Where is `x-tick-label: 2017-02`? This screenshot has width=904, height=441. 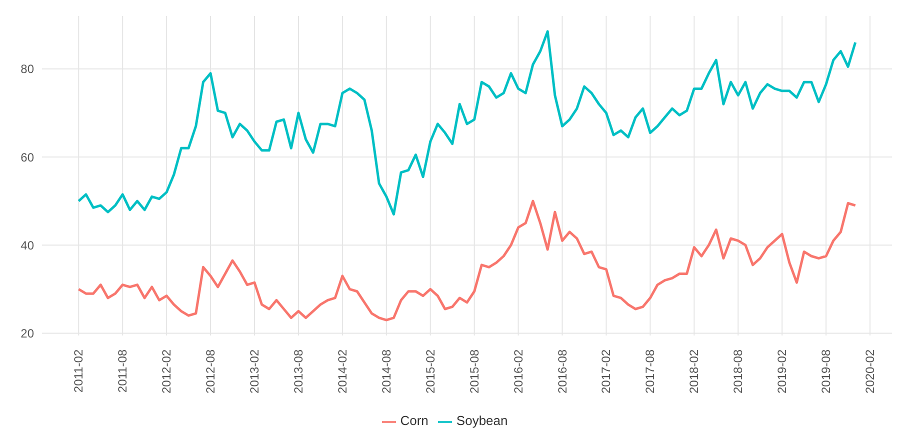
x-tick-label: 2017-02 is located at coordinates (606, 371).